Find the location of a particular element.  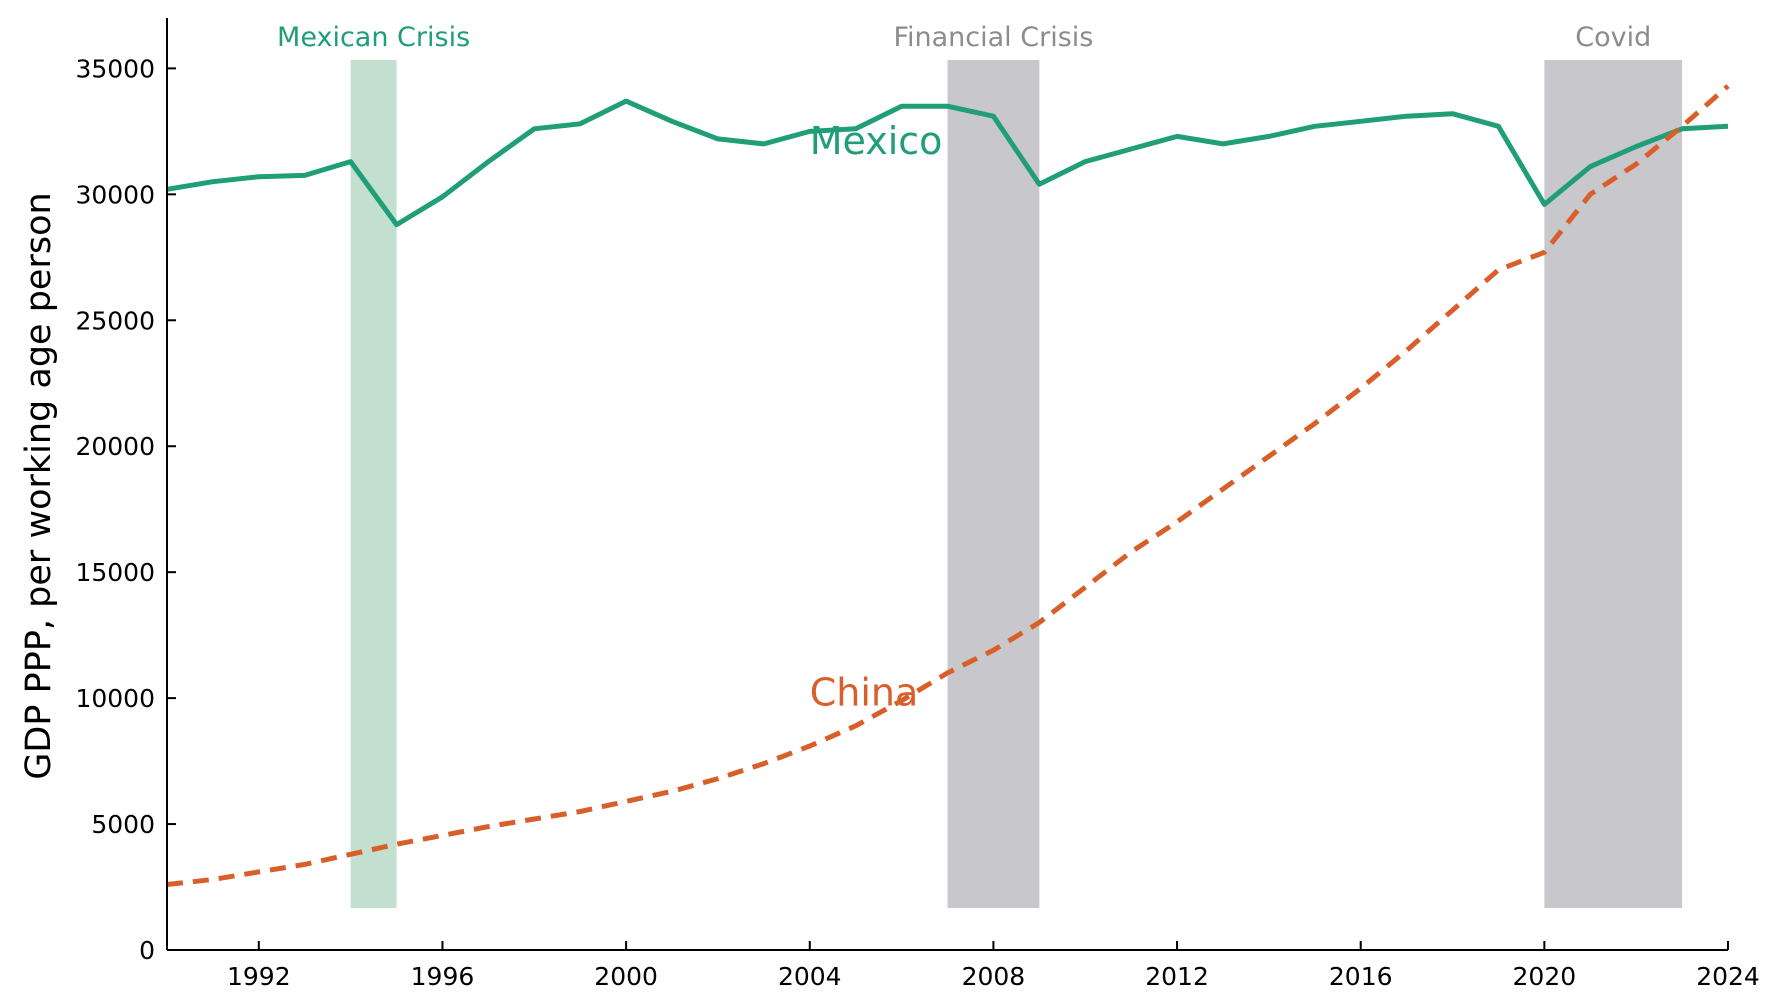

x-tick-label: 2016 is located at coordinates (1361, 976).